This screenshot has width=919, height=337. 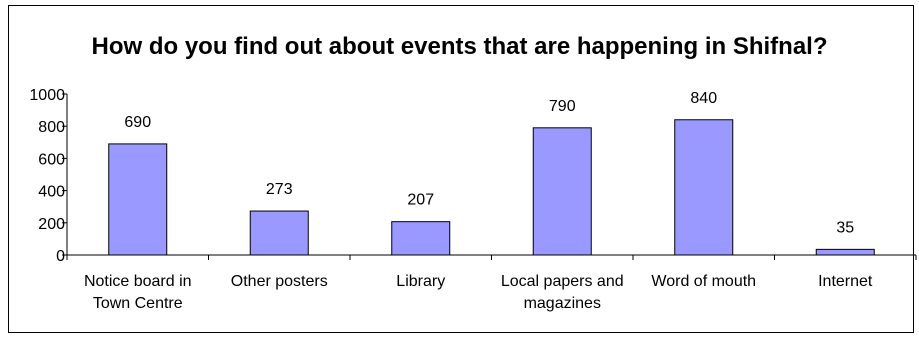 What do you see at coordinates (562, 281) in the screenshot?
I see `category-label: Local papers and` at bounding box center [562, 281].